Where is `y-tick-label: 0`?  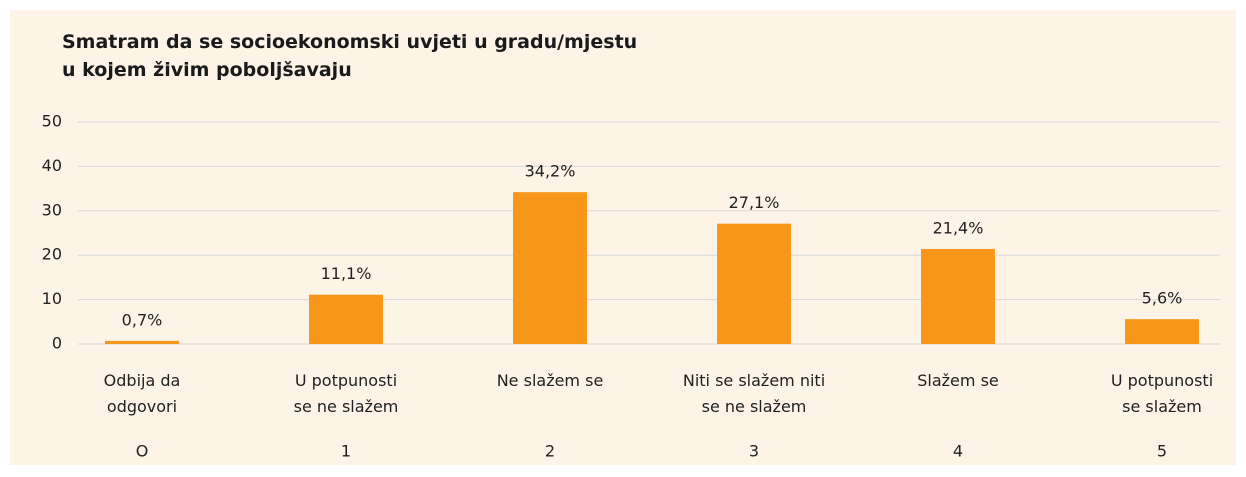 y-tick-label: 0 is located at coordinates (57, 343).